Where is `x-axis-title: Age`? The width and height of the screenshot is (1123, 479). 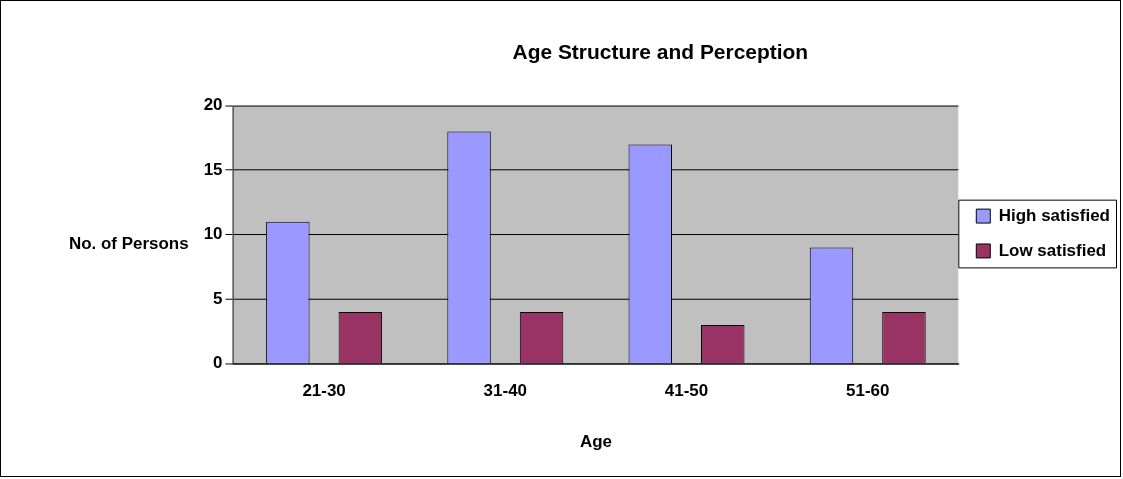 x-axis-title: Age is located at coordinates (595, 441).